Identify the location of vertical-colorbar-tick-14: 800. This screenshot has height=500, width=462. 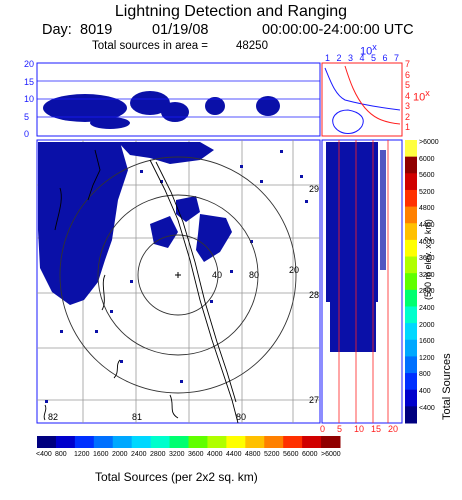
(425, 375).